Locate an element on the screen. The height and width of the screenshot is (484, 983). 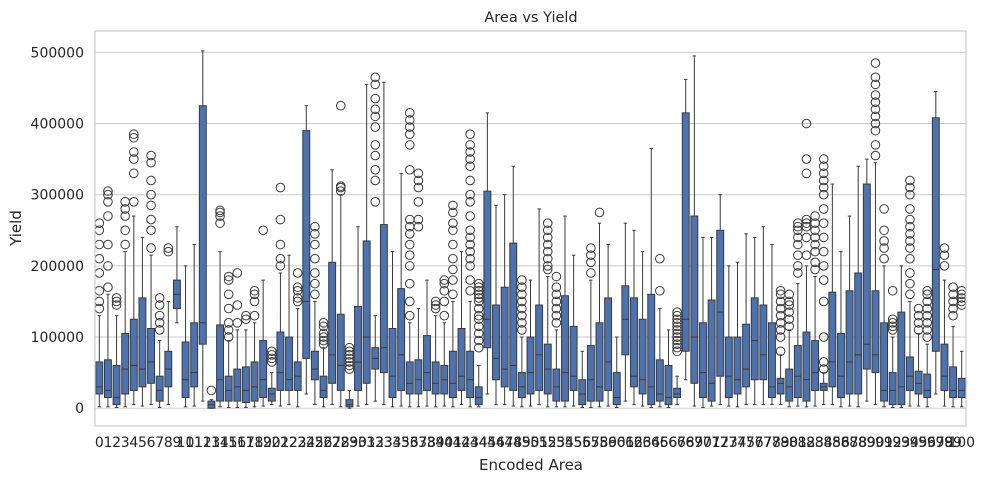
chart-title: Area vs Yield is located at coordinates (530, 18).